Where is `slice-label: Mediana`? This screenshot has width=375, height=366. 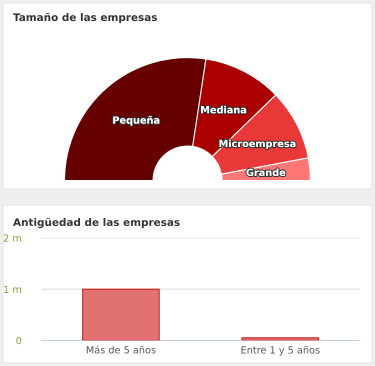
slice-label: Mediana is located at coordinates (223, 110).